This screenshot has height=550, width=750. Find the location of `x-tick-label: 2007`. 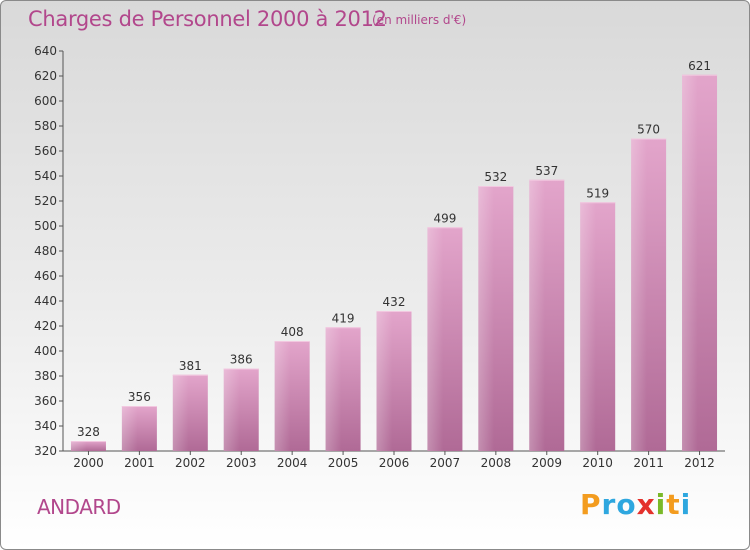

x-tick-label: 2007 is located at coordinates (445, 463).